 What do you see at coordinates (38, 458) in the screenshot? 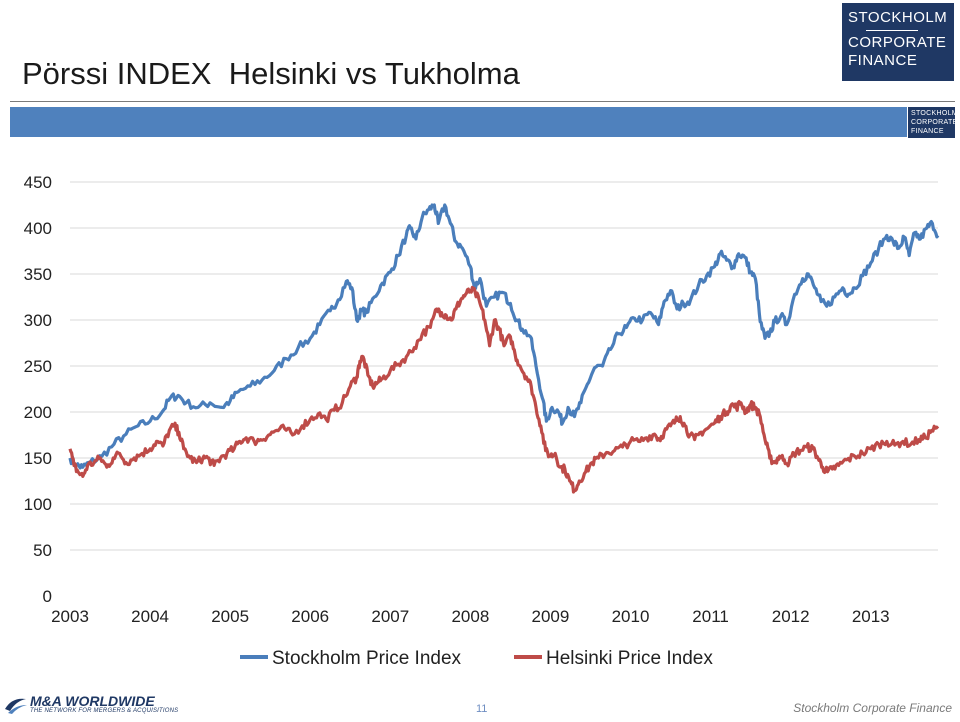
I see `y-tick-label: 150` at bounding box center [38, 458].